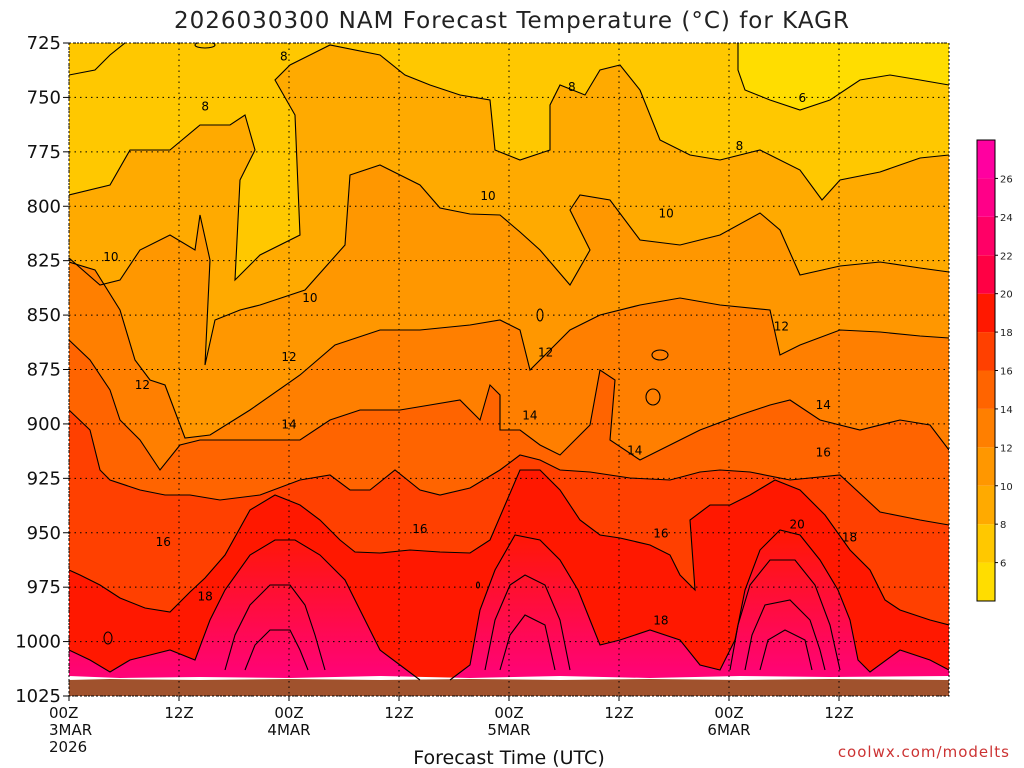 The width and height of the screenshot is (1024, 768). Describe the element at coordinates (44, 424) in the screenshot. I see `y-tick-label-900: 900` at that location.